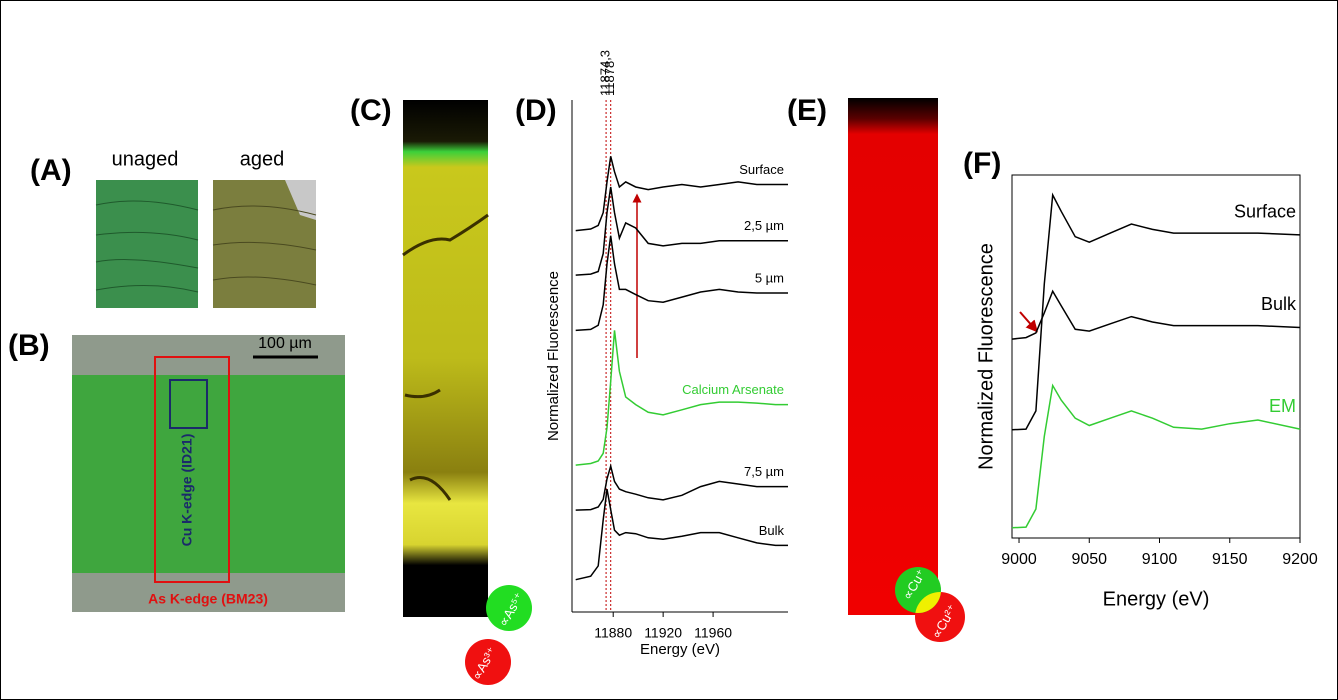 This screenshot has height=700, width=1338. I want to click on sample-band, so click(208, 474).